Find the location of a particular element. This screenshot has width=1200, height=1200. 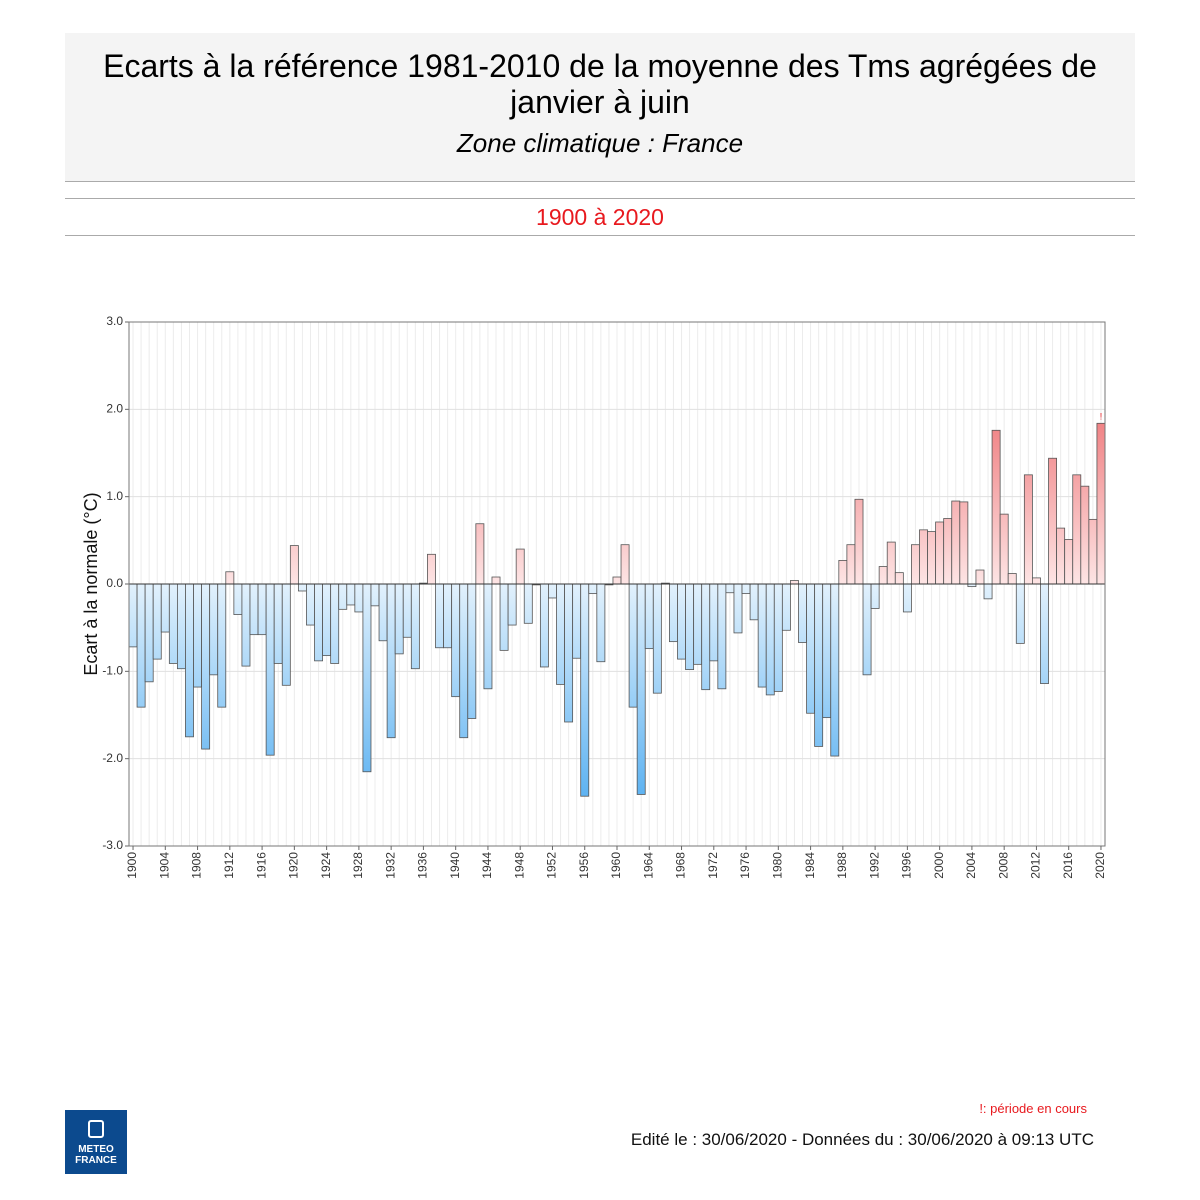

y-tick-label: -2.0 is located at coordinates (112, 758).